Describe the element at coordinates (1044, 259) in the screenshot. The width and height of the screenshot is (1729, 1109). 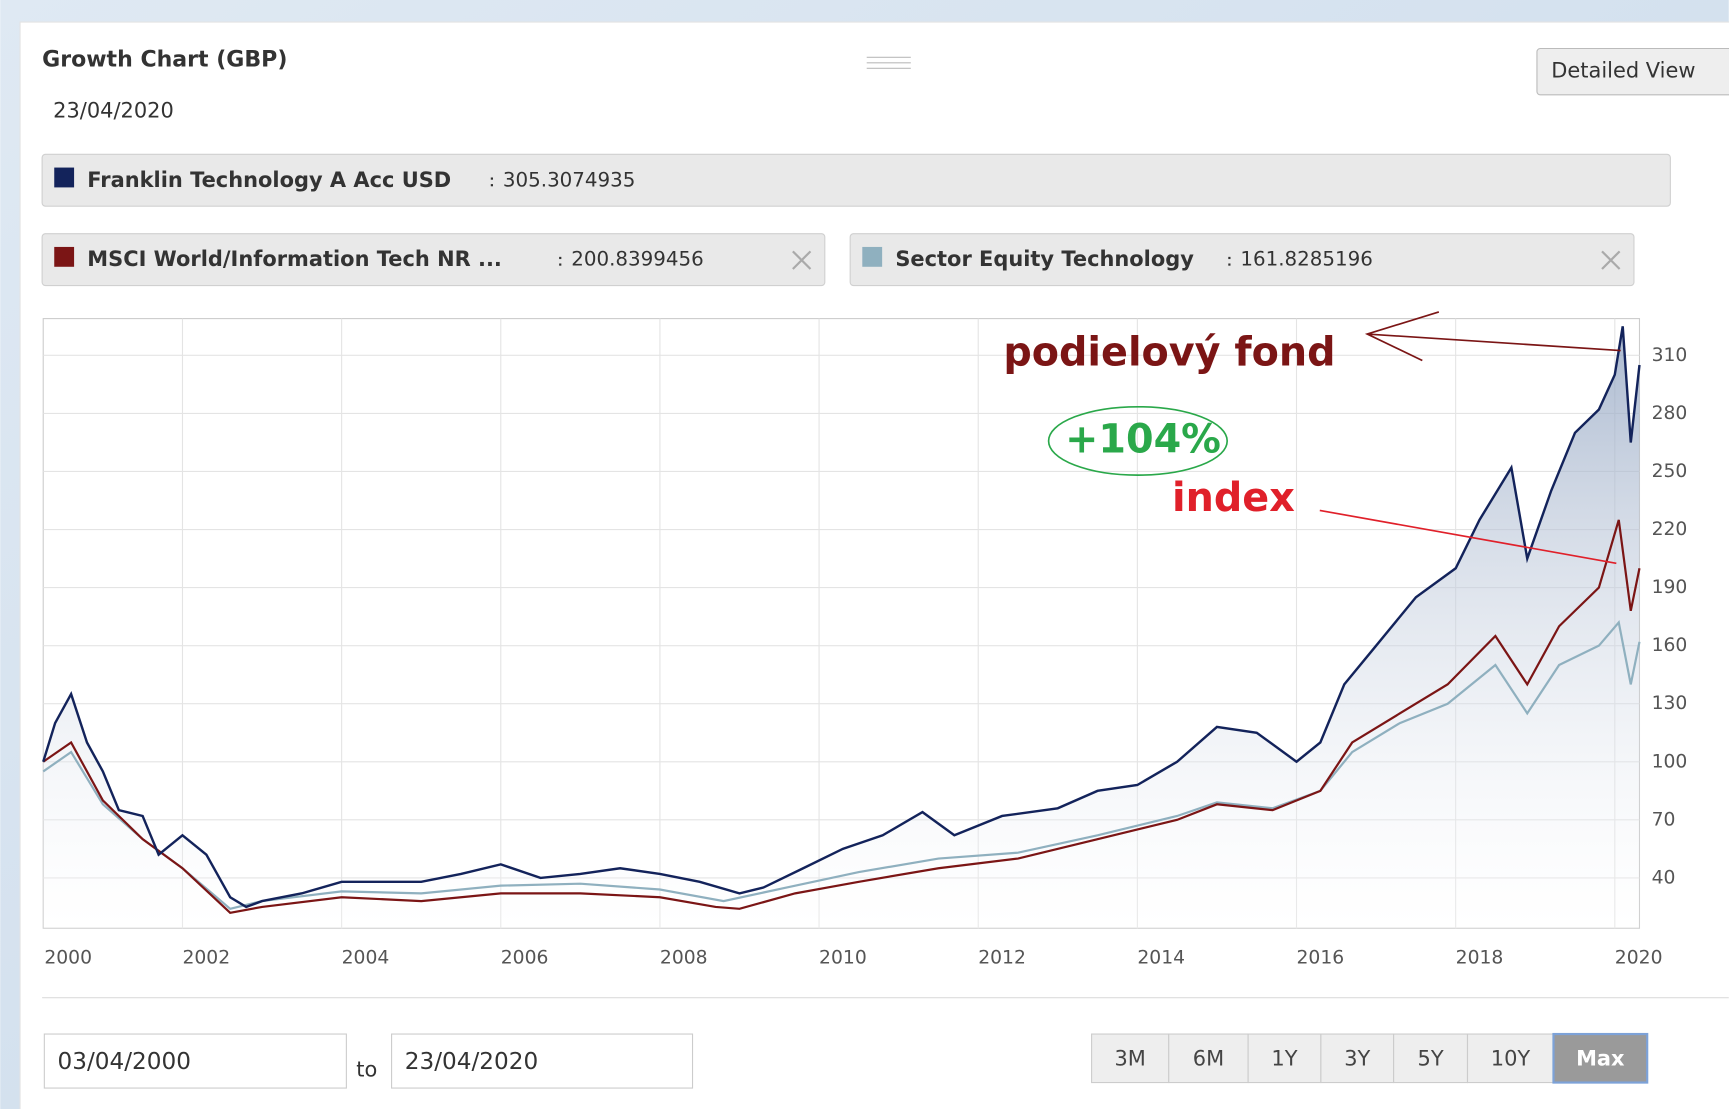
I see `legend-name: Sector Equity Technology` at that location.